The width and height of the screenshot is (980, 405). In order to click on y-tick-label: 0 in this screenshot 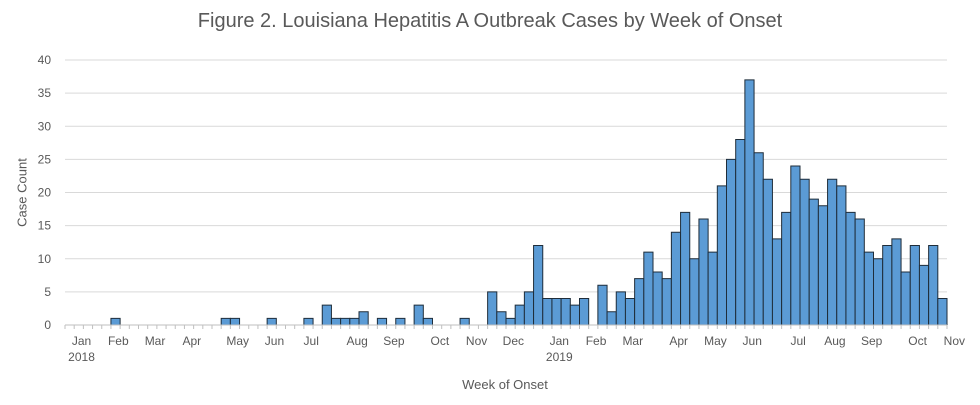, I will do `click(47, 325)`.